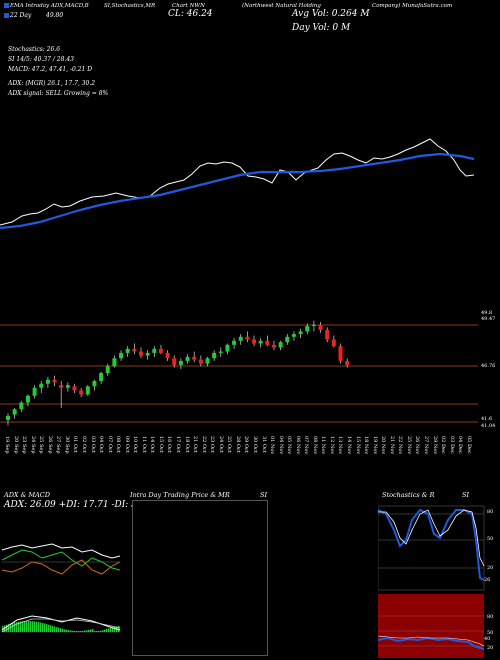  What do you see at coordinates (272, 445) in the screenshot?
I see `date-tick-label: 01 Nov` at bounding box center [272, 445].